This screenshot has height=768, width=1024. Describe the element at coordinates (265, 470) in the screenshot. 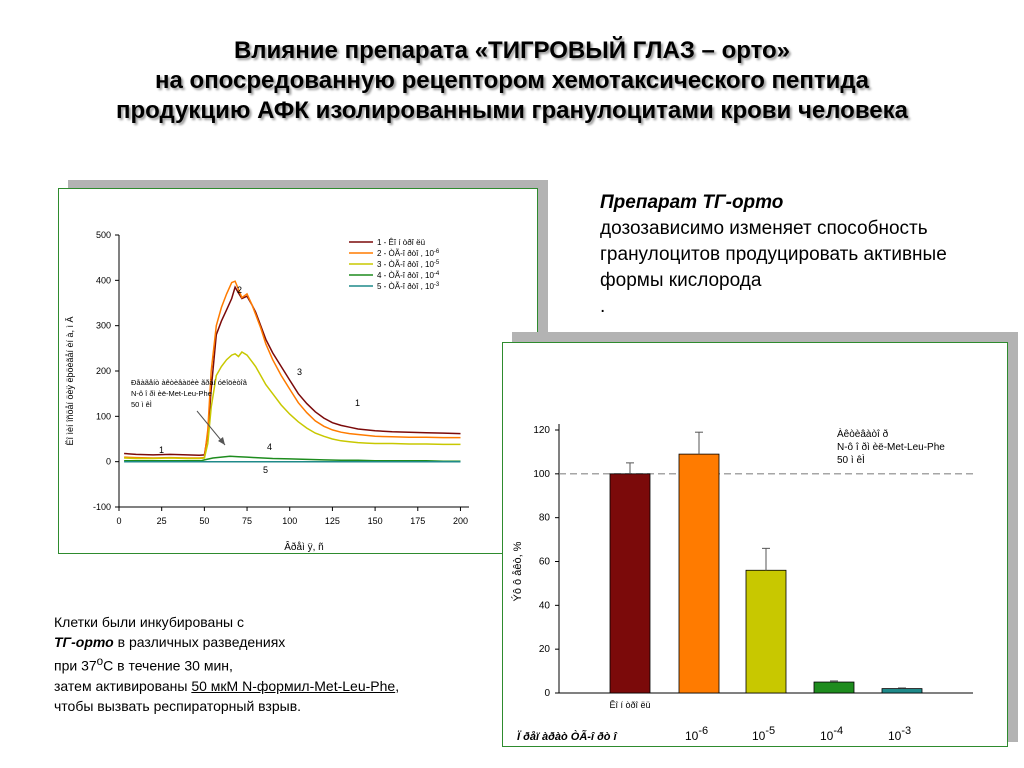

I see `series-label-5: 5` at that location.